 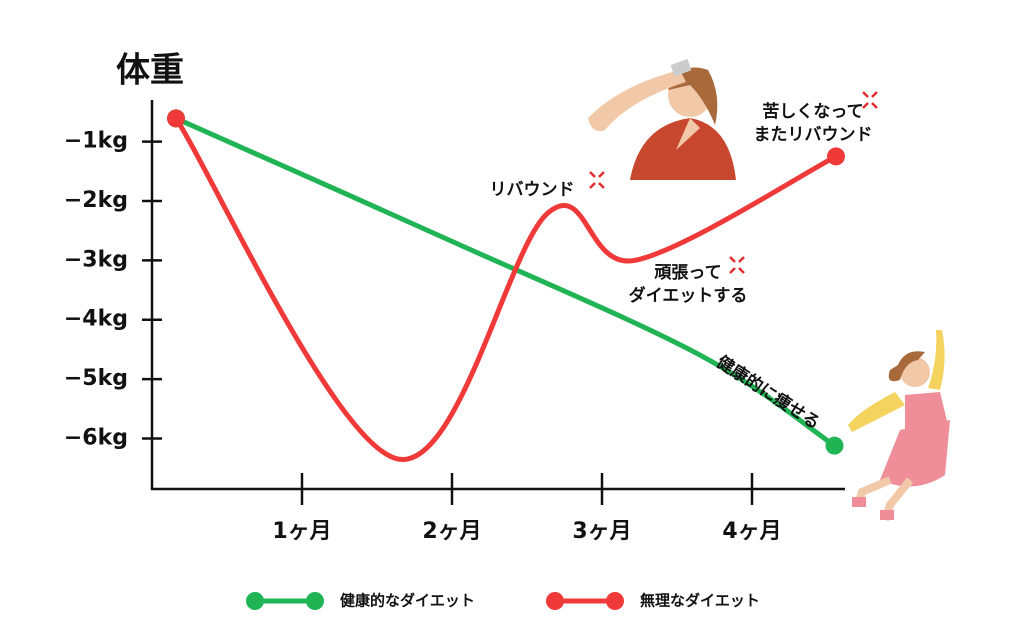 I want to click on y-tick-label: −3kg, so click(x=96, y=259).